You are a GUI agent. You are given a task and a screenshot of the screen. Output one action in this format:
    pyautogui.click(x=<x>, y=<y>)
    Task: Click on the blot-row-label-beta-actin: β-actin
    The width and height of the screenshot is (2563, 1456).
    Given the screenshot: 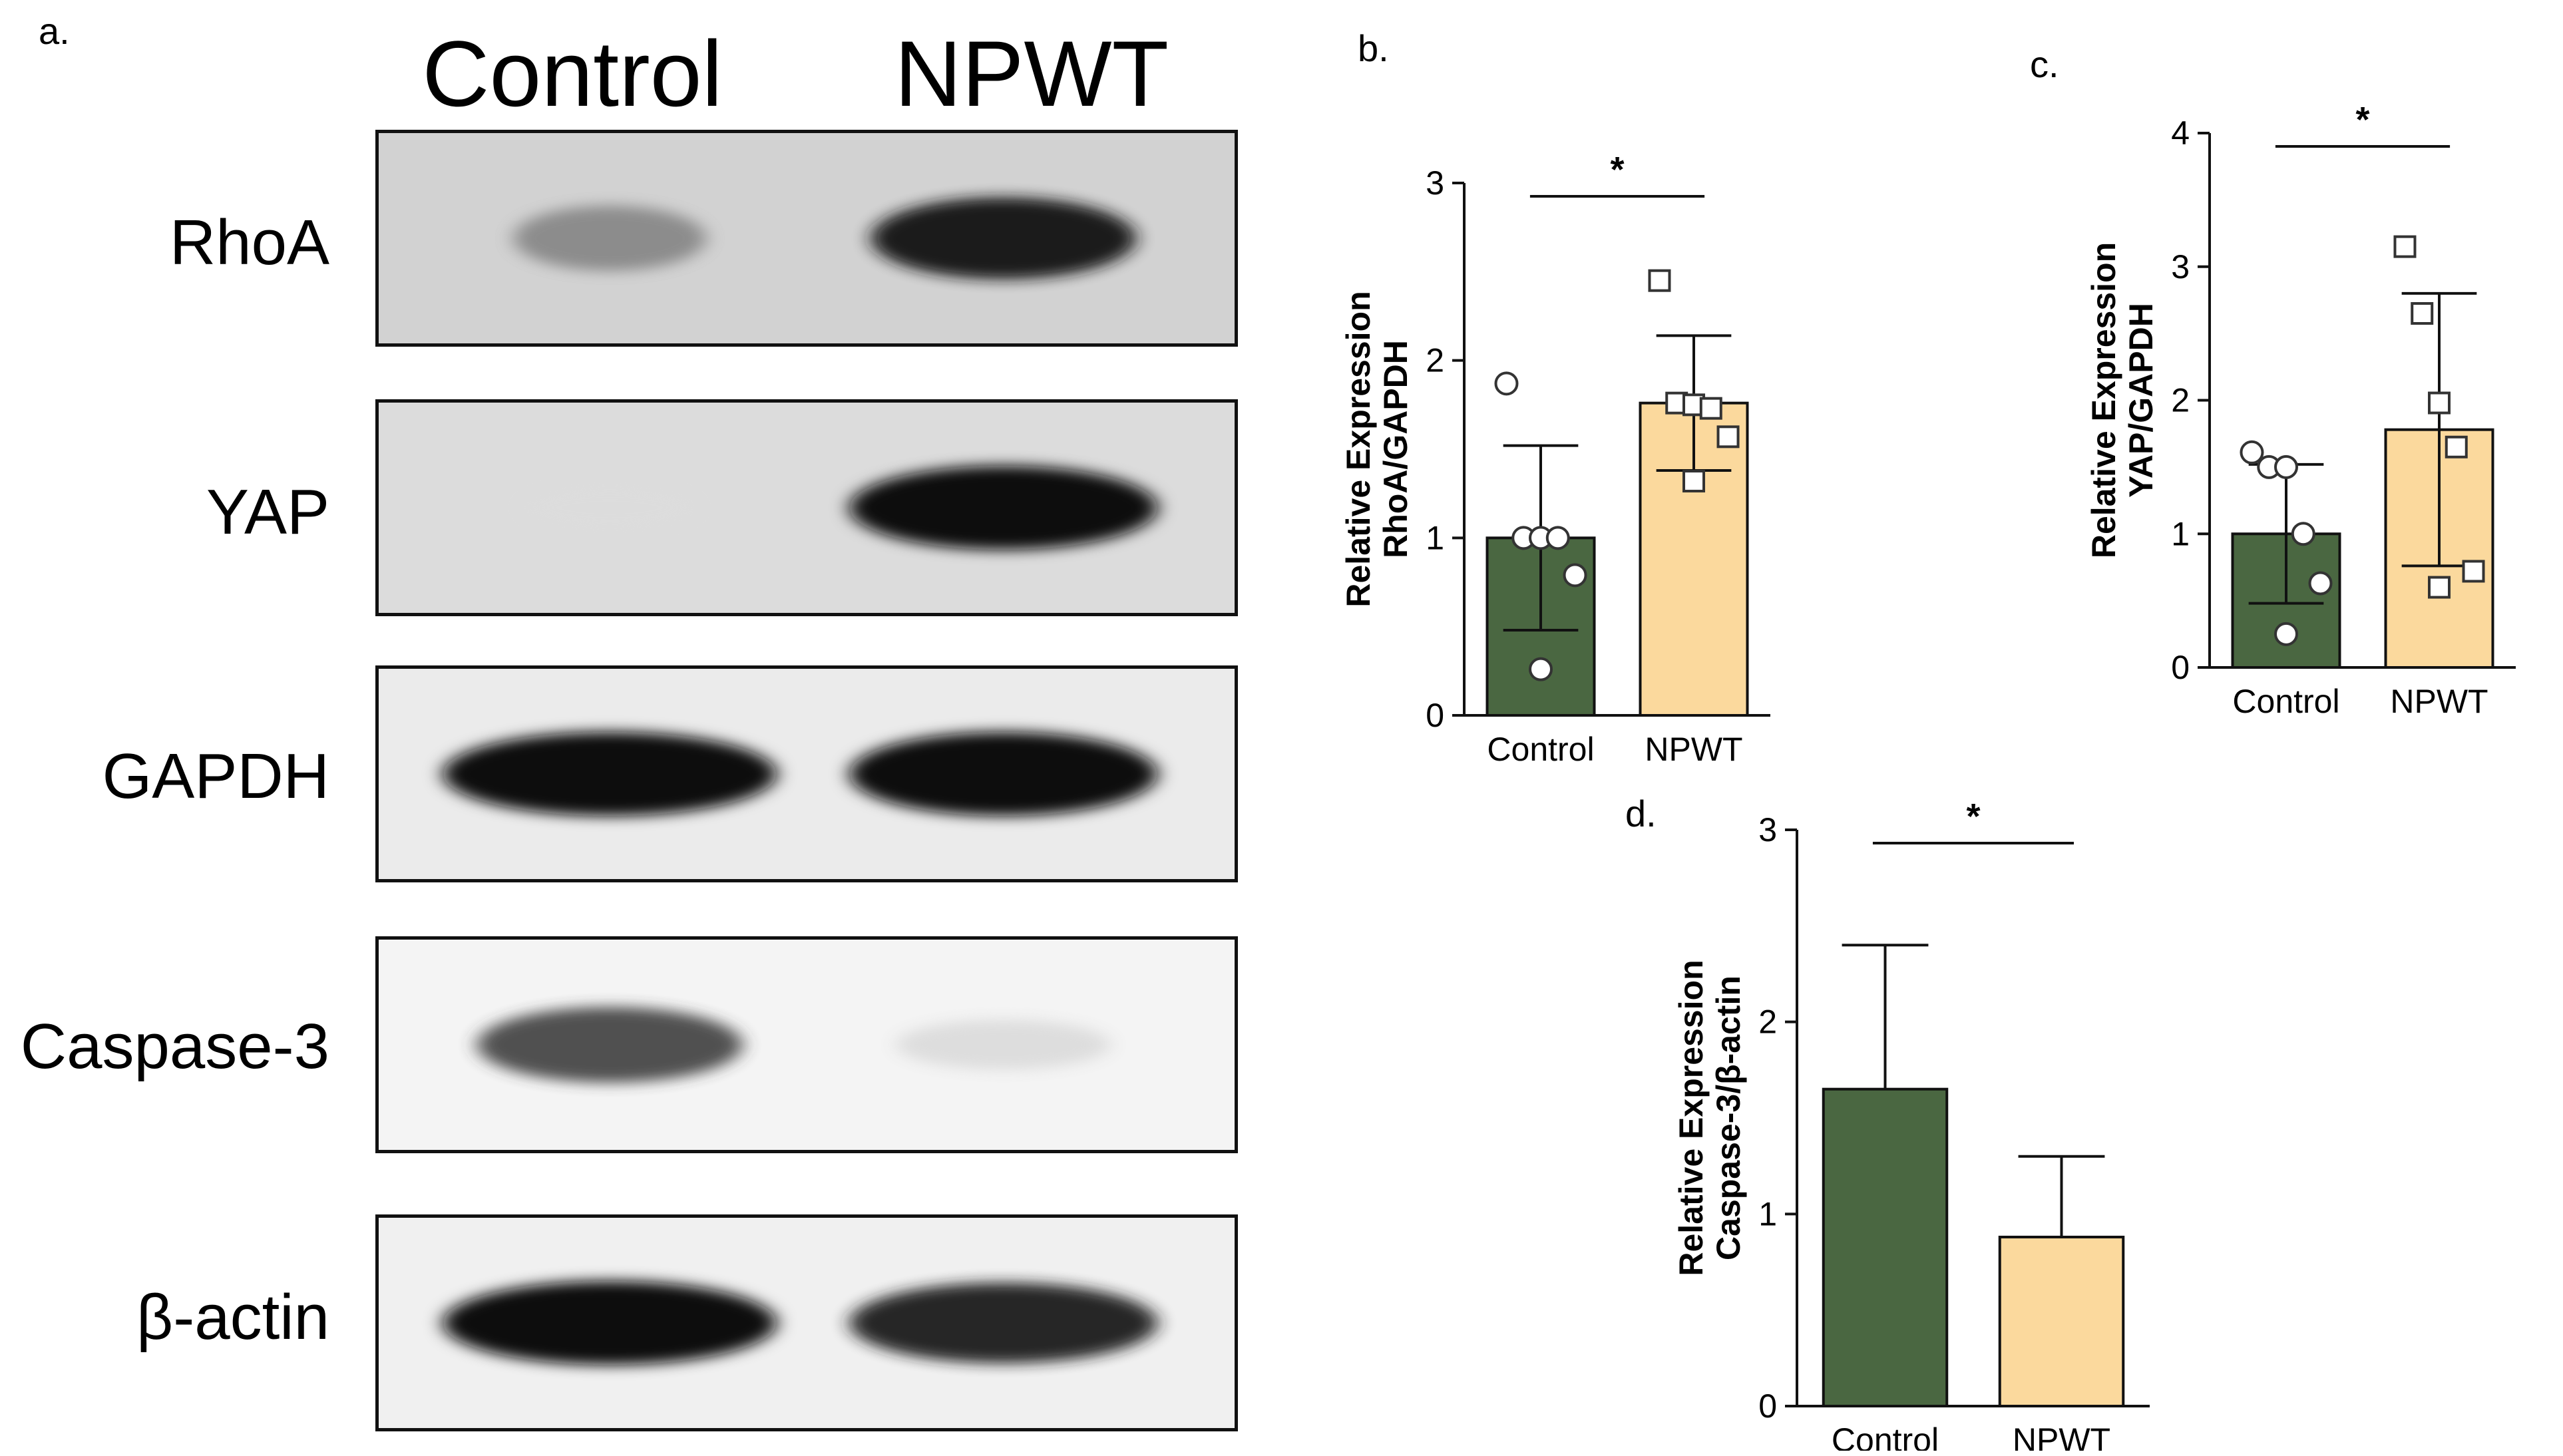 What is the action you would take?
    pyautogui.click(x=232, y=1318)
    